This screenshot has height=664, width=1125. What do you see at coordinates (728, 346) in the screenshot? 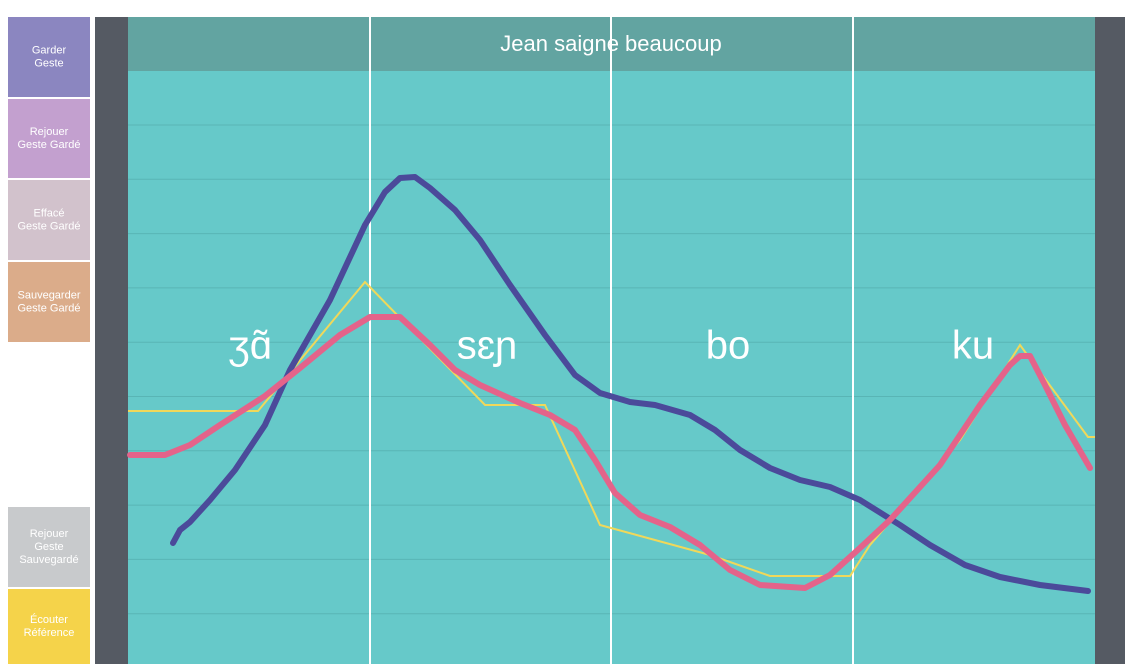
I see `syllable: bo` at bounding box center [728, 346].